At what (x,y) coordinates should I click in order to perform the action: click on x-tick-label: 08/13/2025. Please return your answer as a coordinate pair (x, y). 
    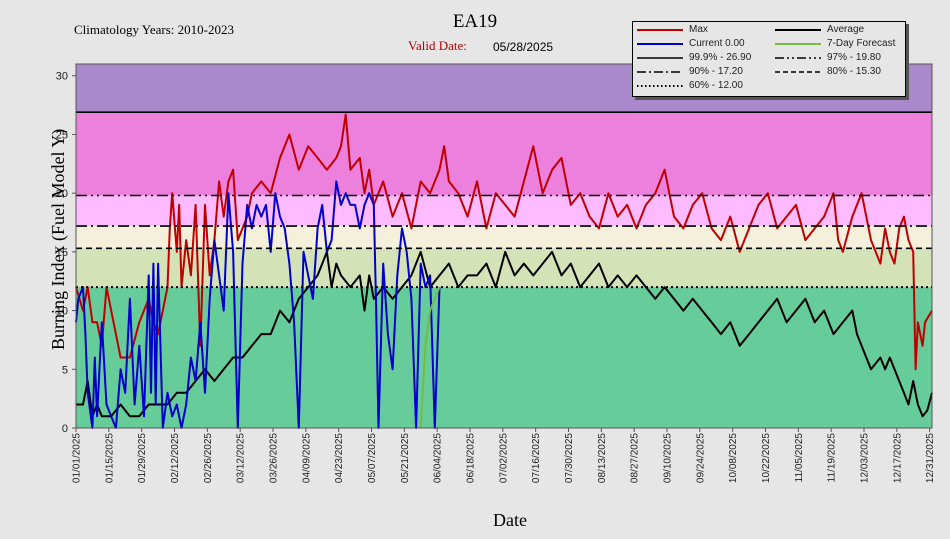
    Looking at the image, I should click on (602, 458).